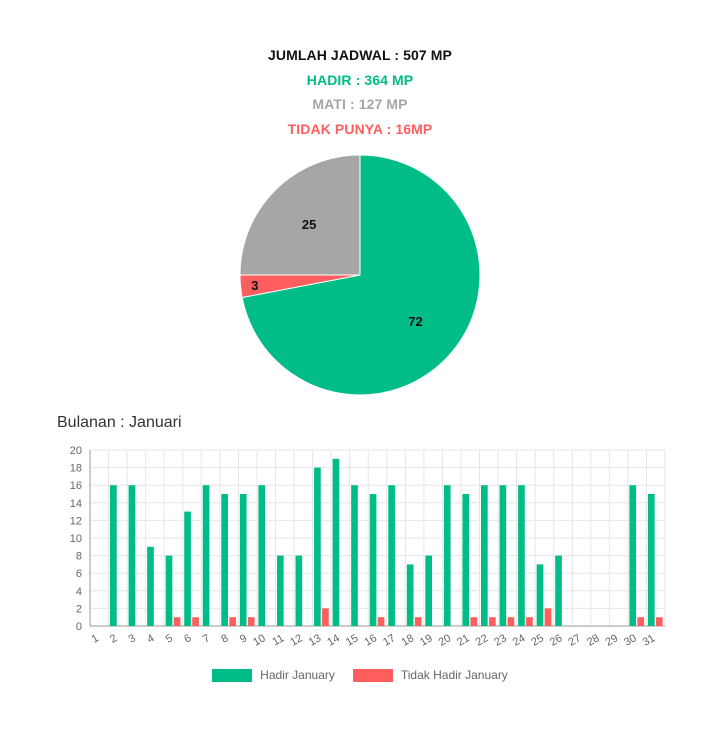  What do you see at coordinates (556, 640) in the screenshot?
I see `x-tick-label: 26` at bounding box center [556, 640].